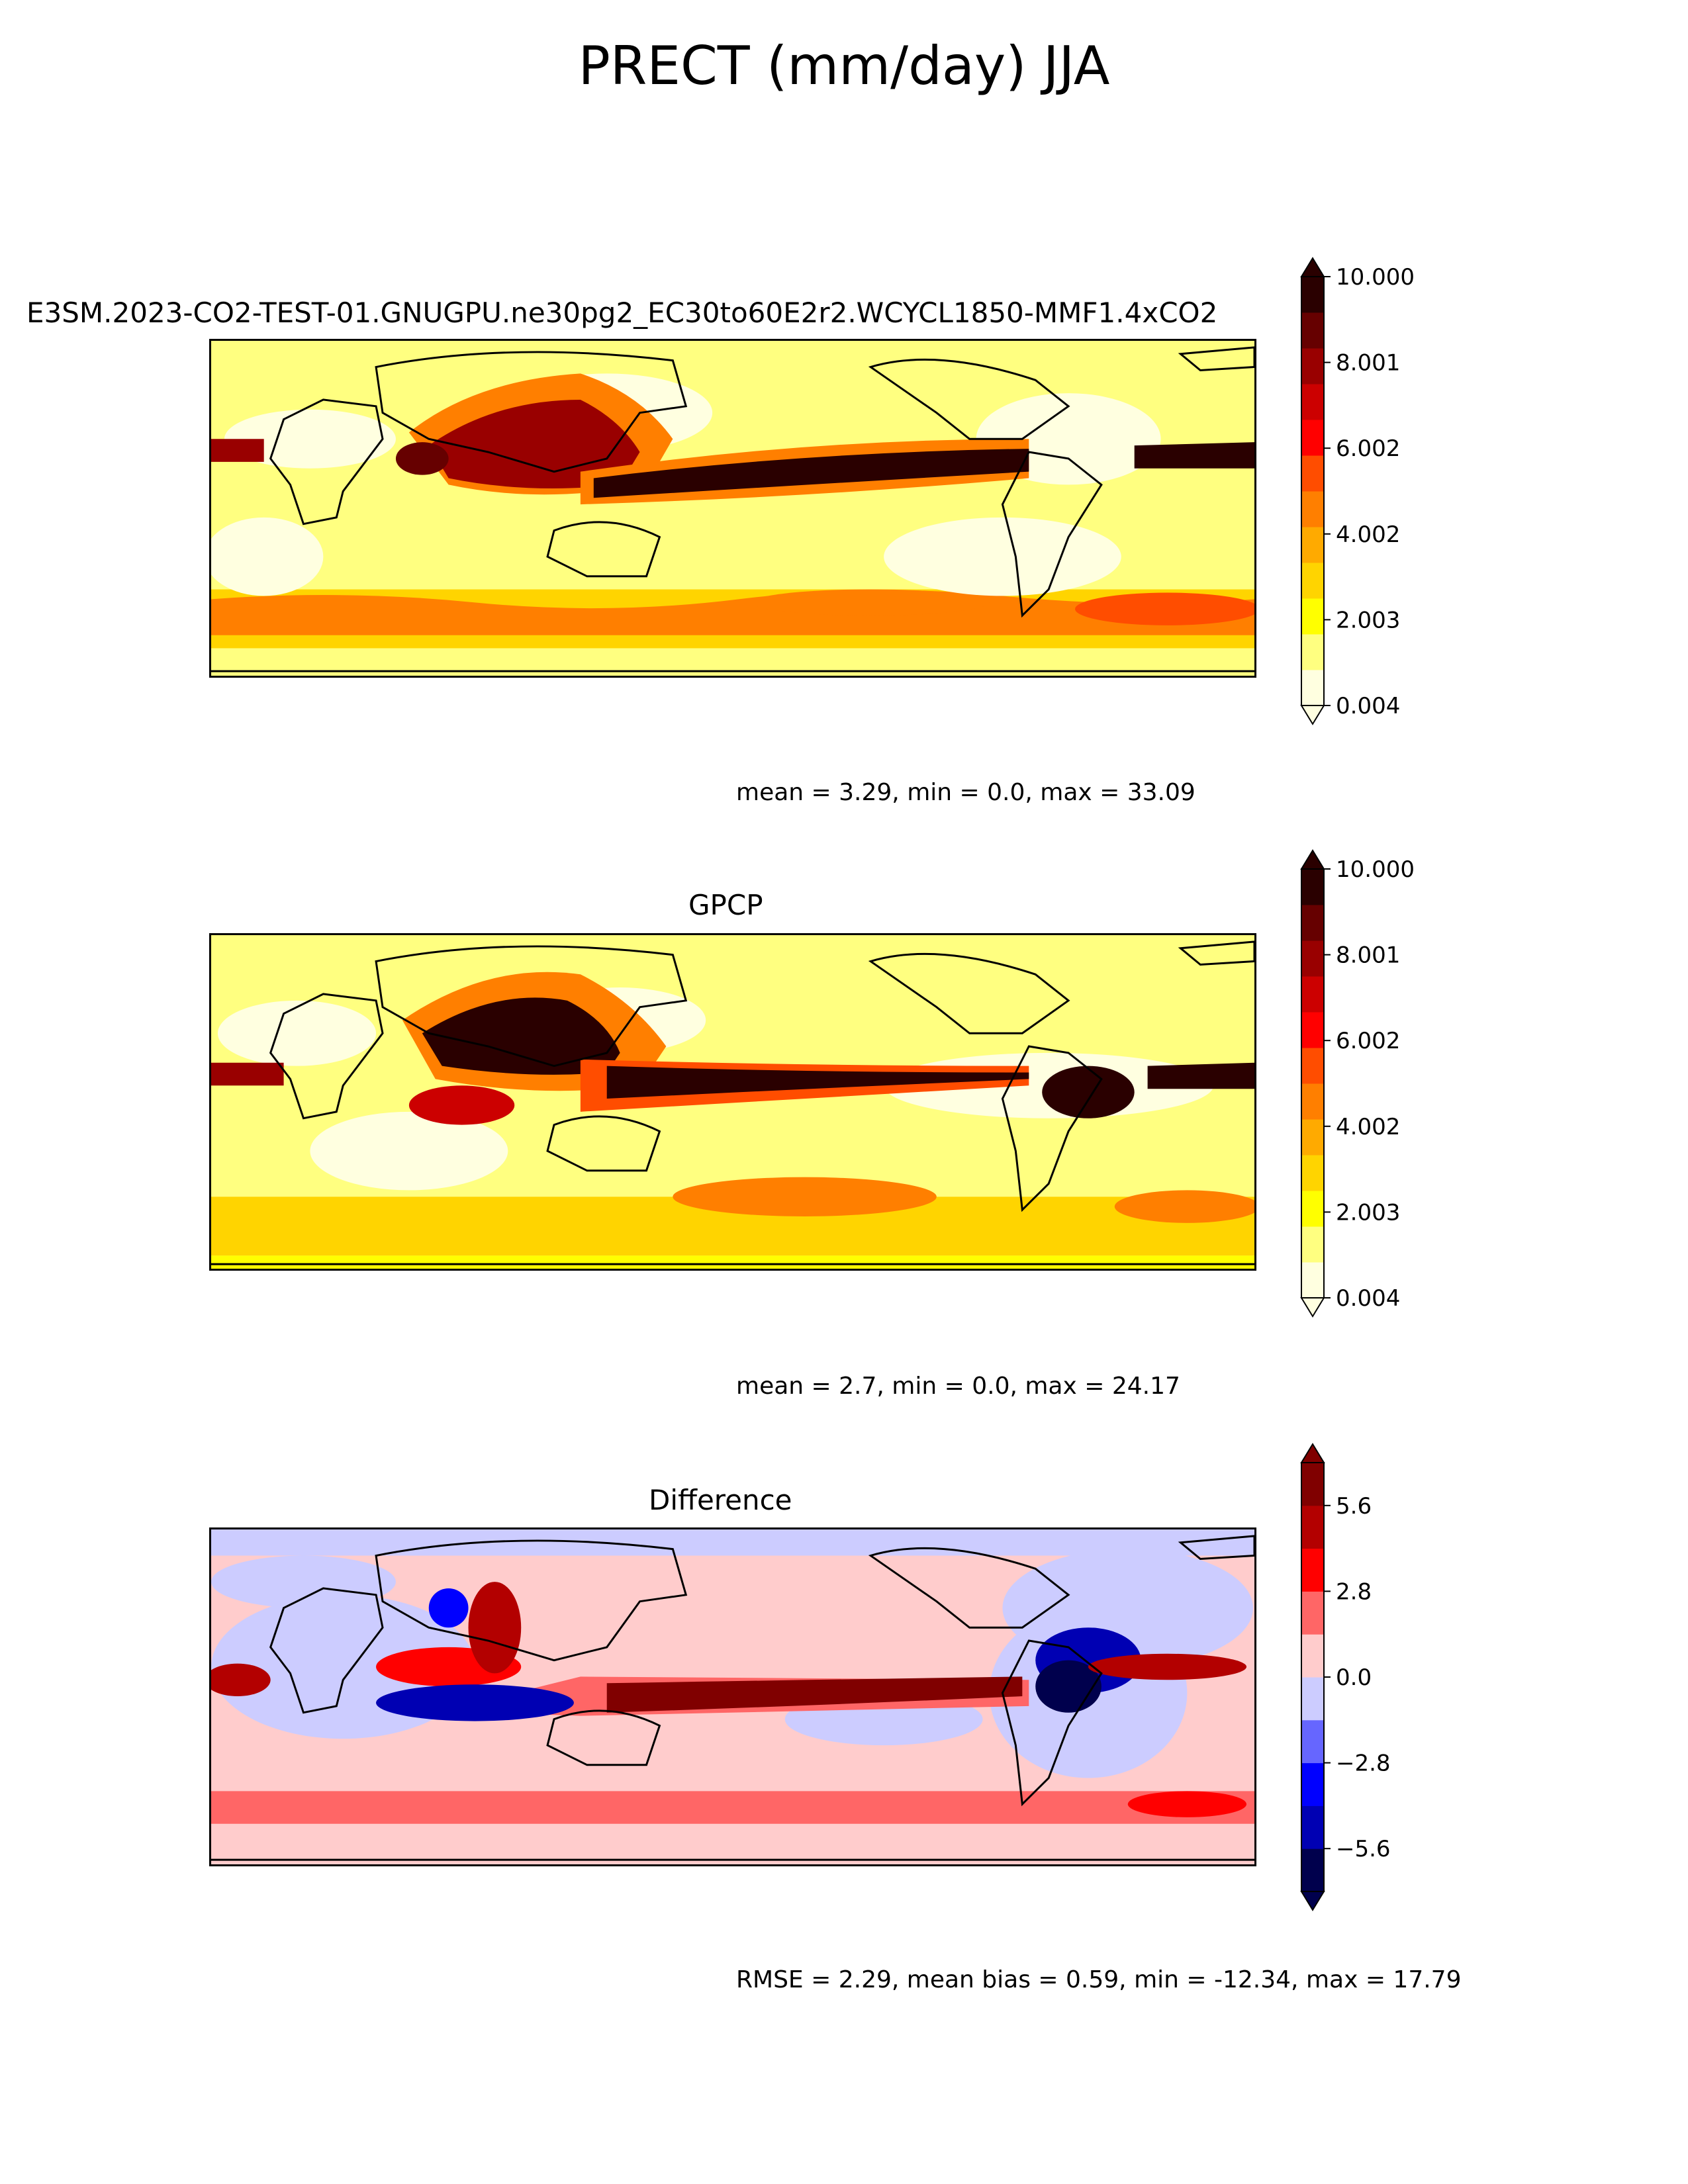 Image resolution: width=1688 pixels, height=2184 pixels. What do you see at coordinates (1354, 1678) in the screenshot?
I see `colorbar-tick-label: 0.0` at bounding box center [1354, 1678].